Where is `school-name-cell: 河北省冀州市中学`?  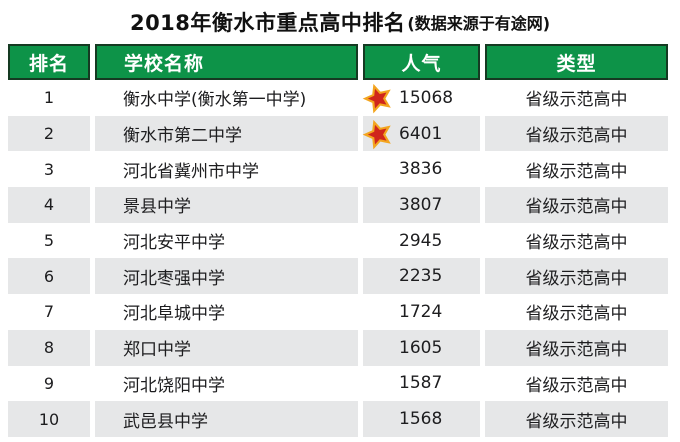
school-name-cell: 河北省冀州市中学 is located at coordinates (191, 171).